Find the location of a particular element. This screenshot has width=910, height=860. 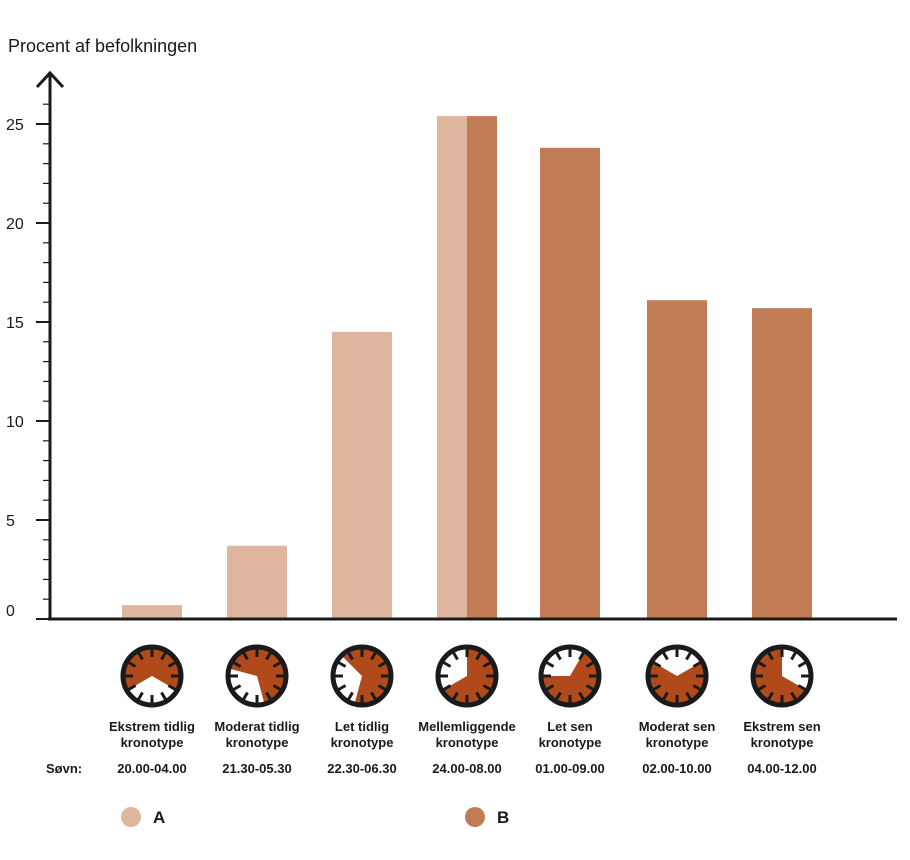

y-tick-label: 20 is located at coordinates (15, 224).